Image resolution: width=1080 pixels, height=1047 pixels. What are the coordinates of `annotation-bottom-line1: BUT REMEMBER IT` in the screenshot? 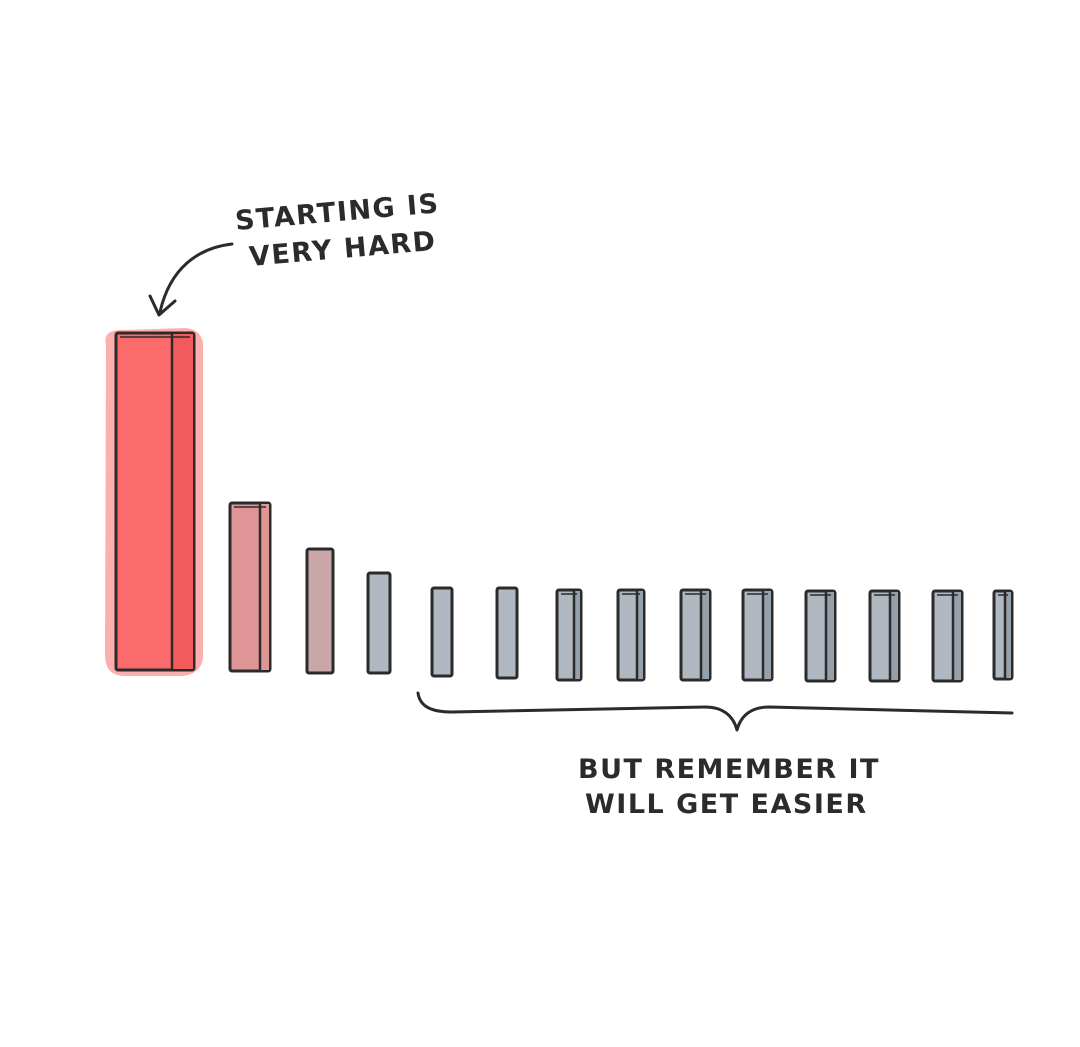 It's located at (729, 769).